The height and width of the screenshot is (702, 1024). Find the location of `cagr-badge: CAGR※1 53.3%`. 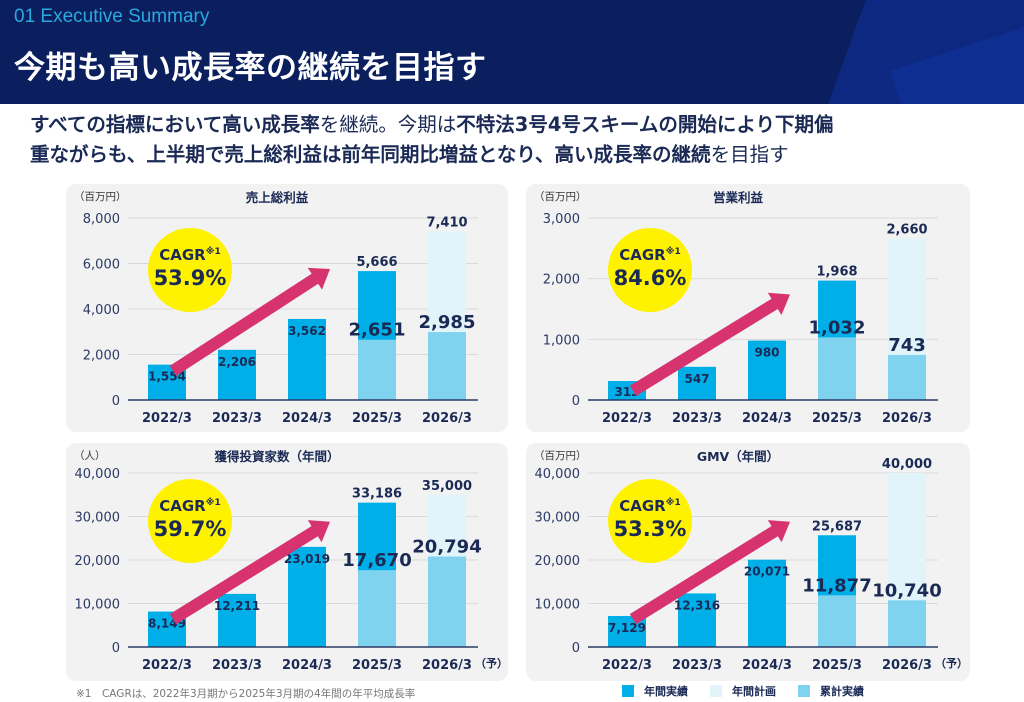

cagr-badge: CAGR※1 53.3% is located at coordinates (650, 521).